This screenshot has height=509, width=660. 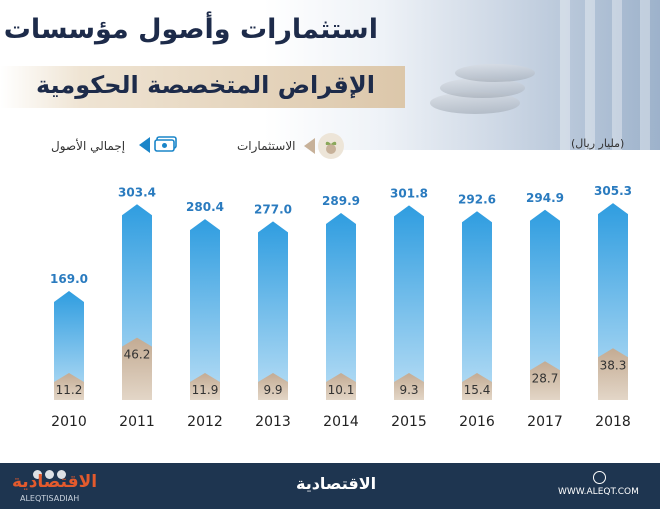 I want to click on value-label-total-assets: 303.4, so click(x=137, y=192).